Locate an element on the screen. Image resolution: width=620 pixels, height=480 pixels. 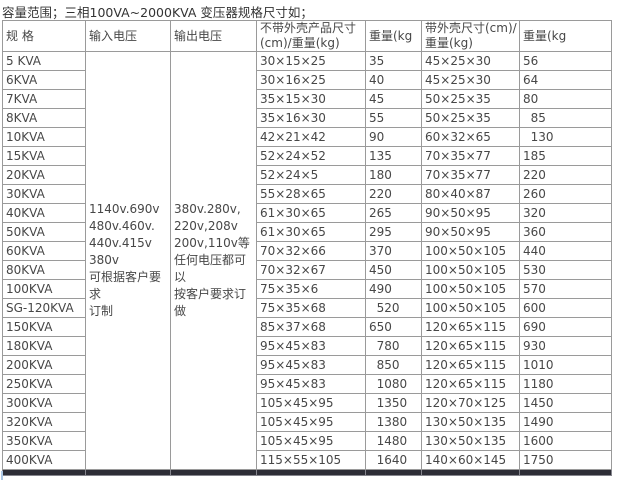
size-no-shell-cell: 105×45×95 is located at coordinates (311, 441).